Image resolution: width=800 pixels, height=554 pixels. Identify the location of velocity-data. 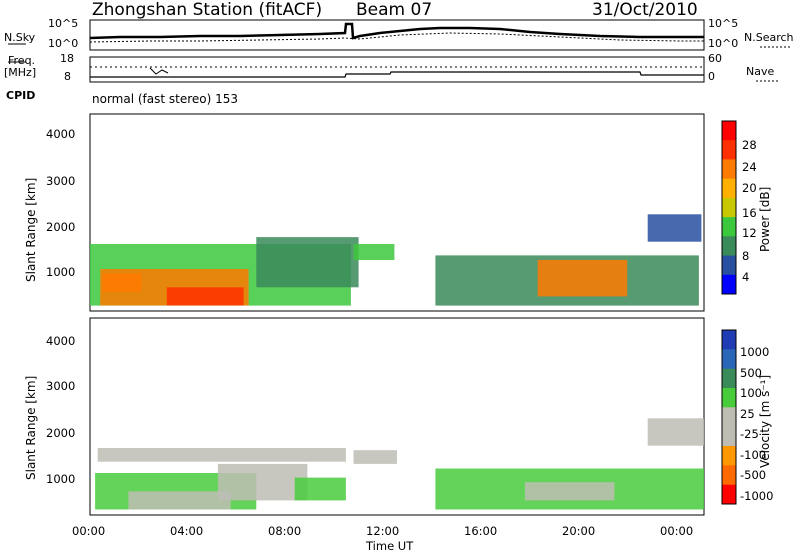
(399, 464).